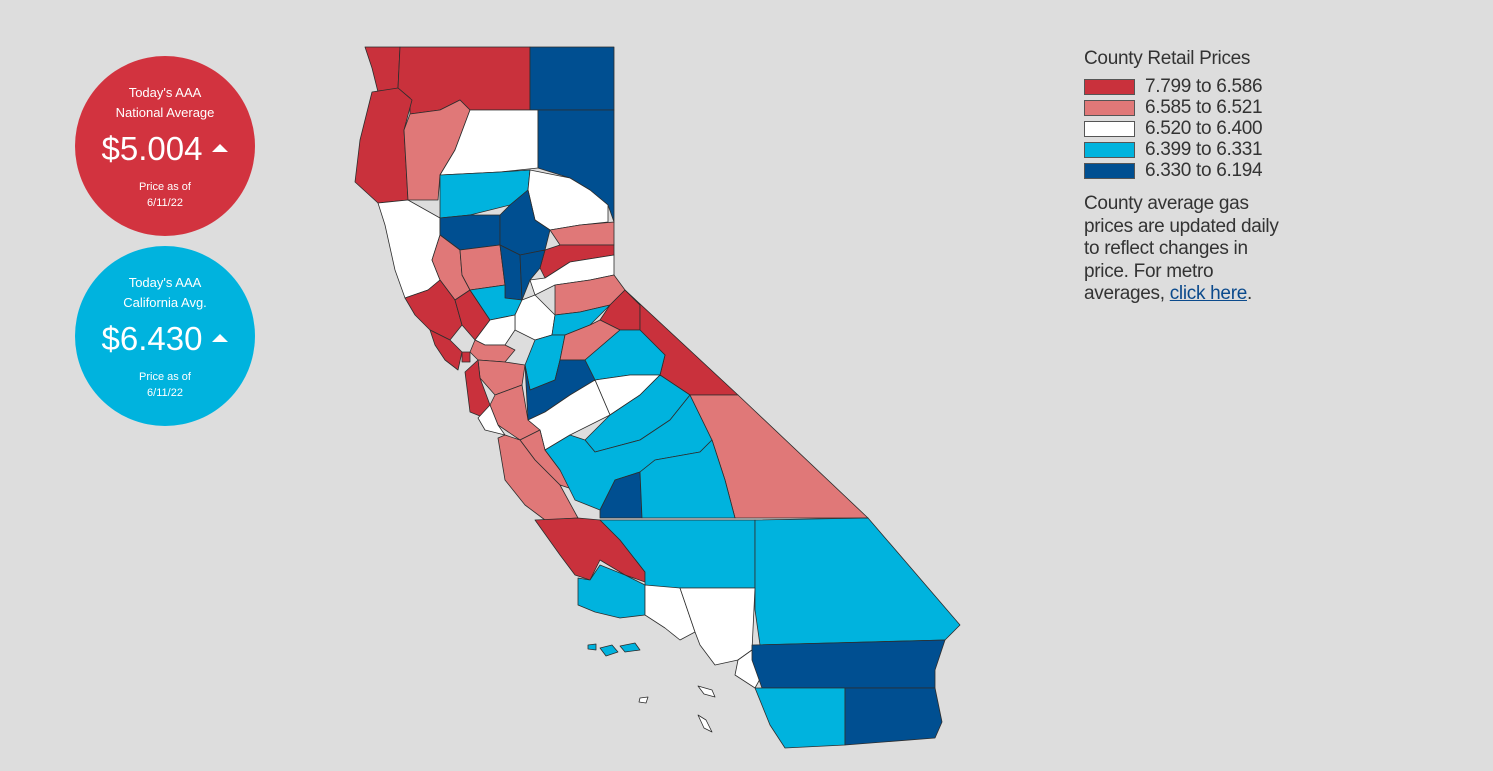 The height and width of the screenshot is (771, 1493). I want to click on national-average-heading: Today's AAA National Average, so click(165, 102).